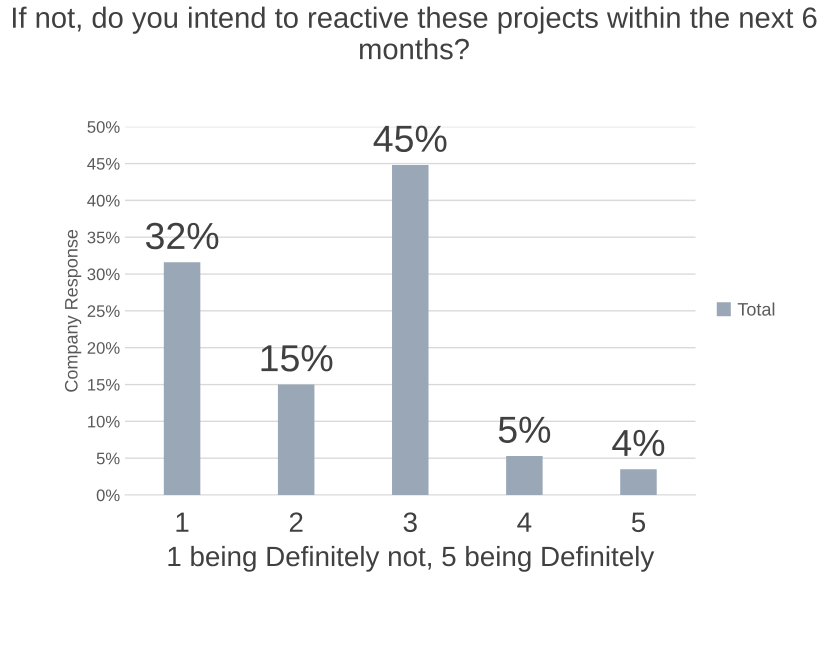 This screenshot has width=828, height=660. Describe the element at coordinates (108, 495) in the screenshot. I see `y-tick-label: 0%` at that location.